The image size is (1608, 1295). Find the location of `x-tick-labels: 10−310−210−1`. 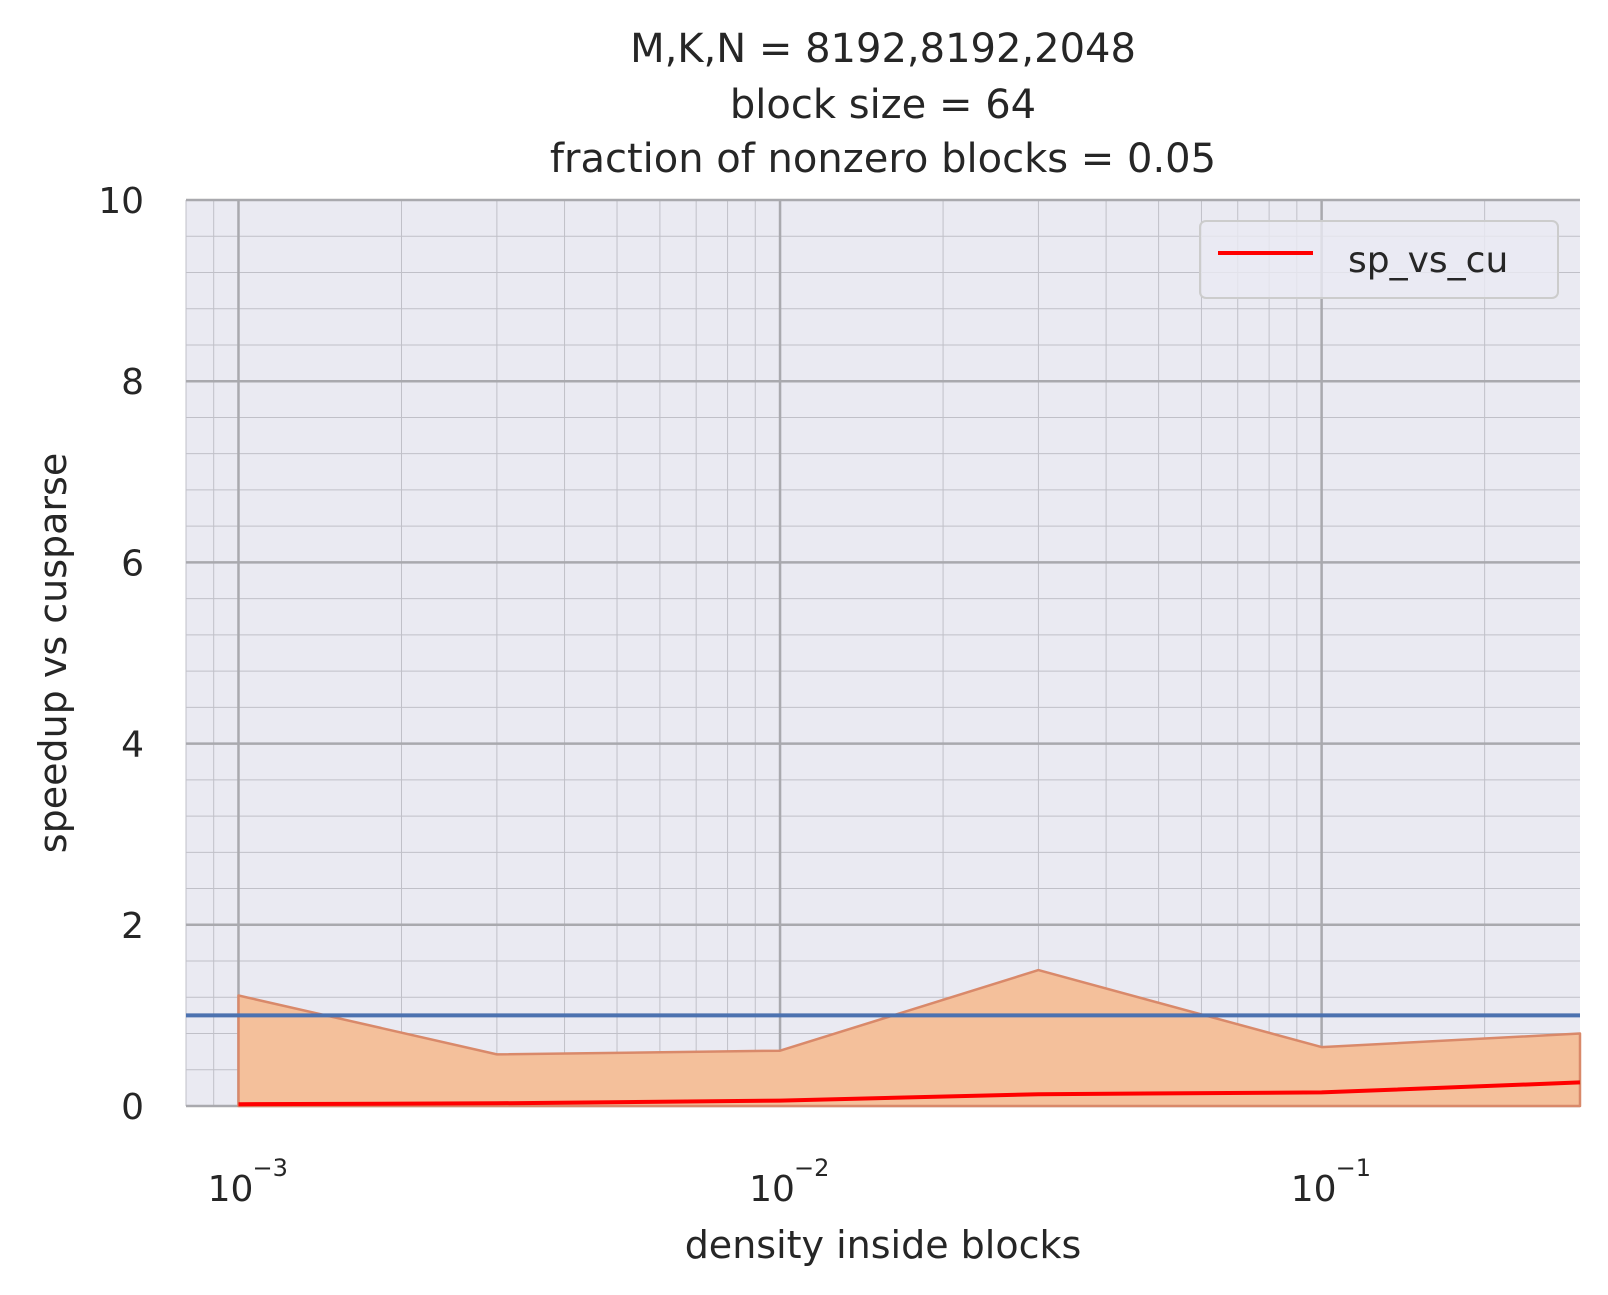

x-tick-labels: 10−310−210−1 is located at coordinates (789, 1182).